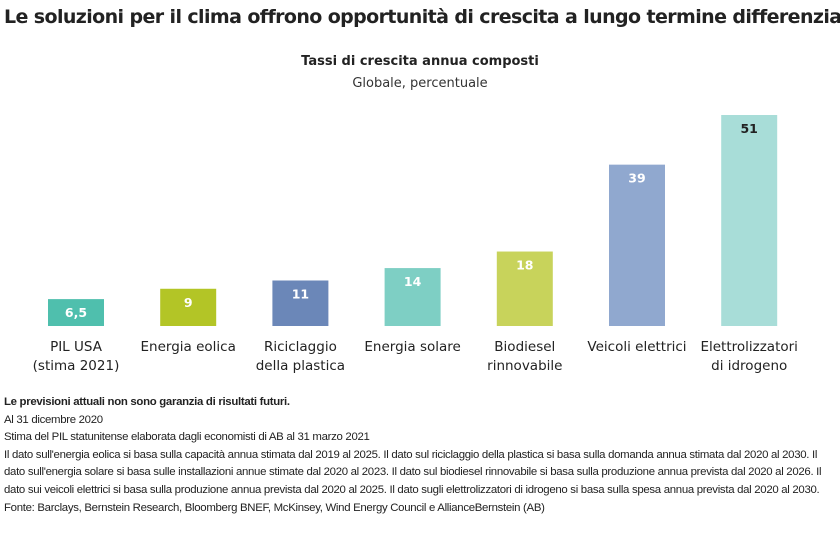 Image resolution: width=840 pixels, height=541 pixels. Describe the element at coordinates (300, 293) in the screenshot. I see `bar-value-label: 11` at that location.